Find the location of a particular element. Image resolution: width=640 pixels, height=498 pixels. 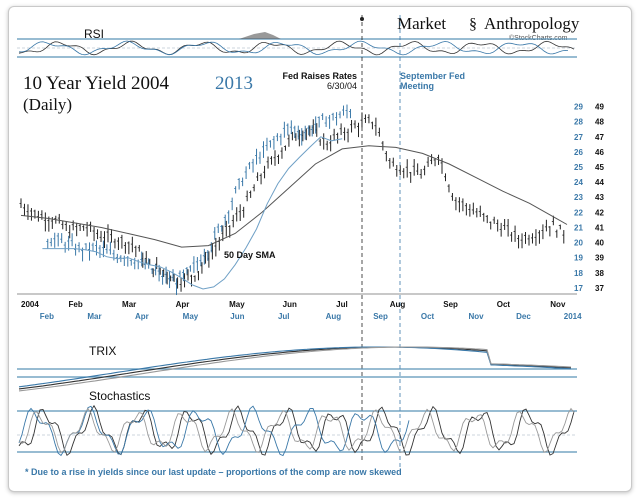

y-tick-2013: 22 is located at coordinates (578, 212).